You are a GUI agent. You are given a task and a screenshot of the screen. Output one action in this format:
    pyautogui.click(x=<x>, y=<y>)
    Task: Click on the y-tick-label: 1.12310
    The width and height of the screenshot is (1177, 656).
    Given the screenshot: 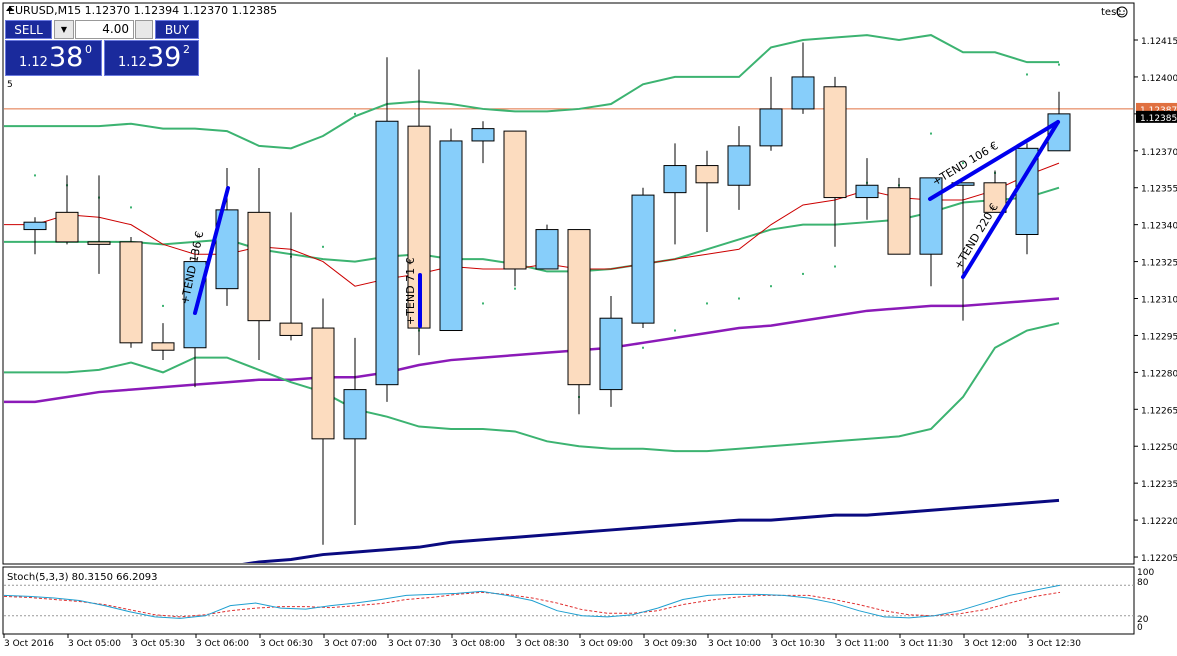 What is the action you would take?
    pyautogui.click(x=1159, y=301)
    